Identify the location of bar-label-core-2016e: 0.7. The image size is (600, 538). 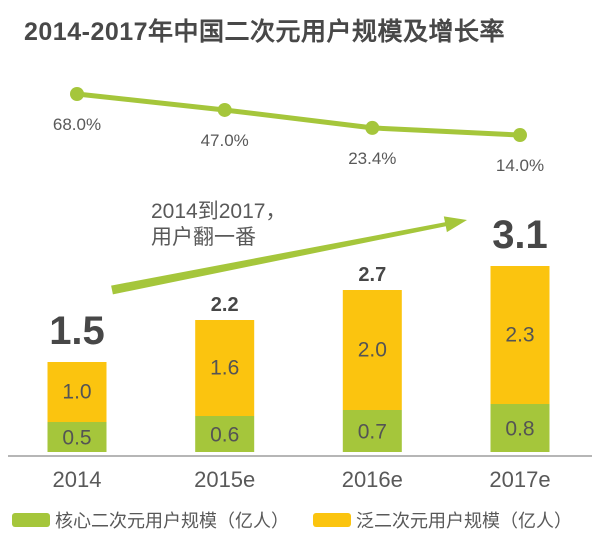
(372, 432).